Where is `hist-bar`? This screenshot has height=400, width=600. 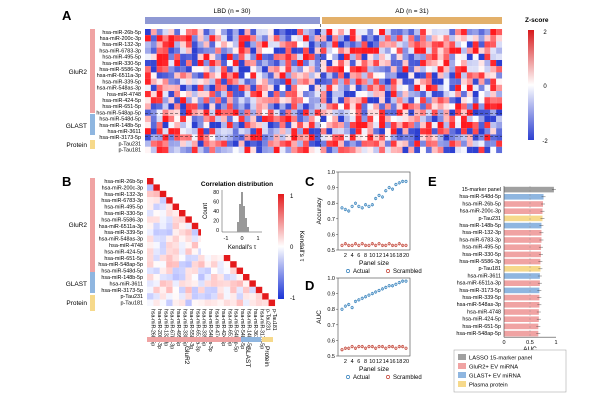 hist-bar is located at coordinates (240, 218).